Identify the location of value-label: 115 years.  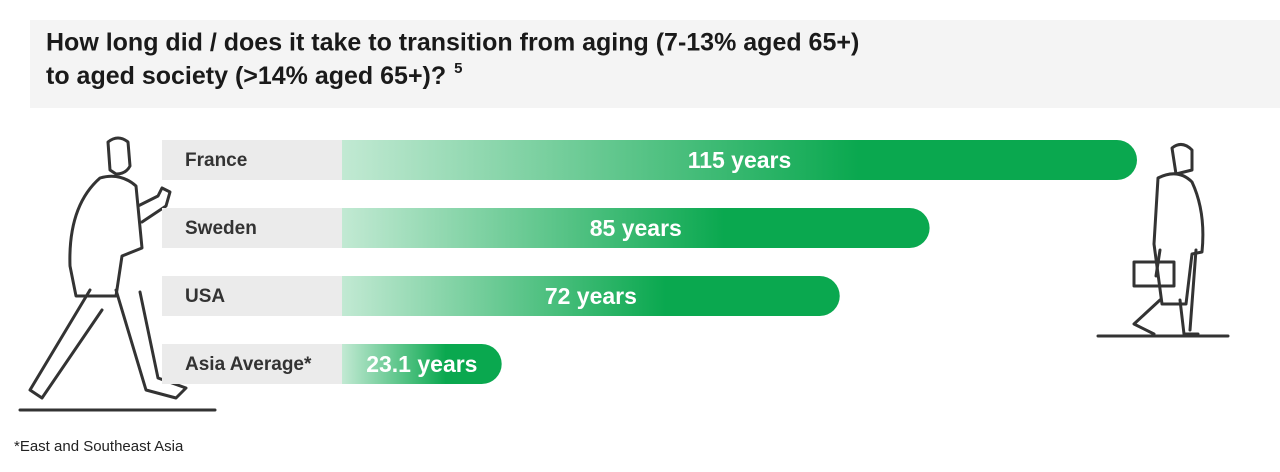
(740, 160).